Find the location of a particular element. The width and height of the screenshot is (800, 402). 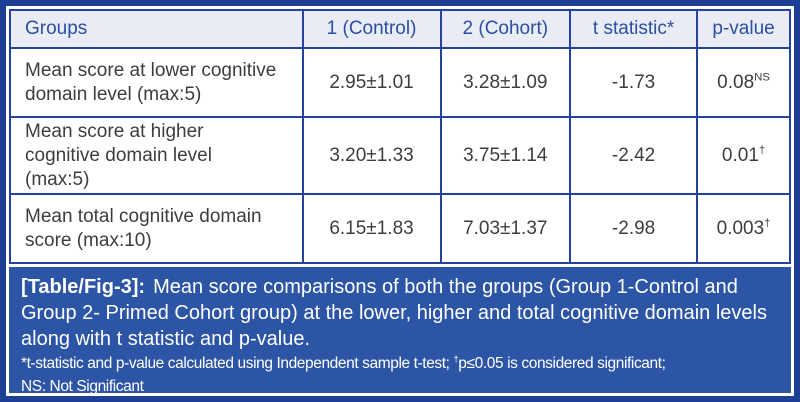

header-t-statistic: t statistic* is located at coordinates (634, 29).